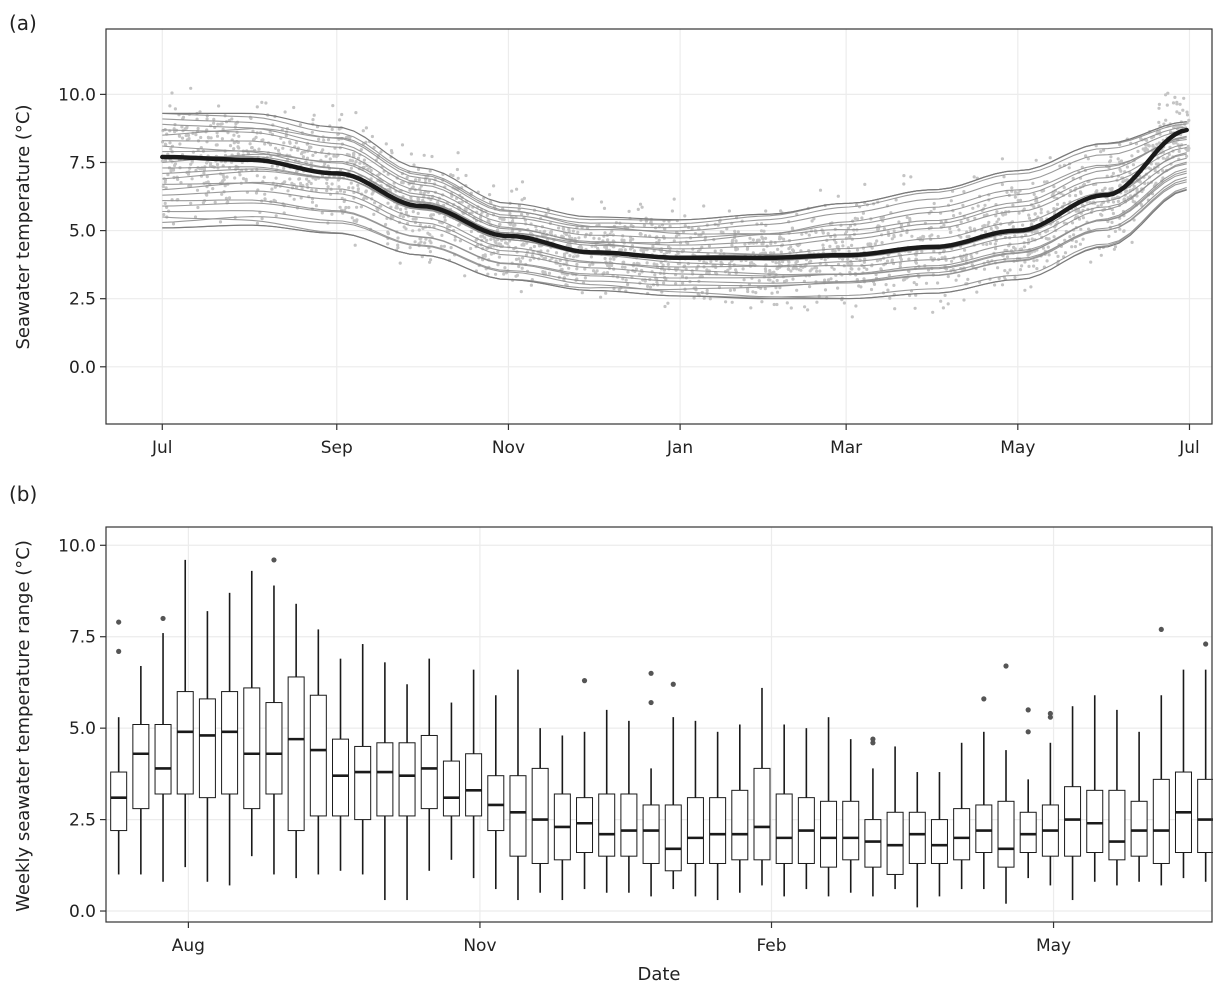 The image size is (1213, 988). What do you see at coordinates (82, 729) in the screenshot?
I see `panel-b-y-axis: 0.0 2.5 5.0 7.5 10.0` at bounding box center [82, 729].